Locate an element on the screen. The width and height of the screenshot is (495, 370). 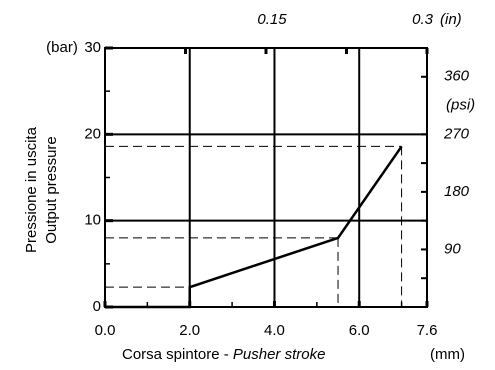
x2-tick-label: 0.15 is located at coordinates (272, 19).